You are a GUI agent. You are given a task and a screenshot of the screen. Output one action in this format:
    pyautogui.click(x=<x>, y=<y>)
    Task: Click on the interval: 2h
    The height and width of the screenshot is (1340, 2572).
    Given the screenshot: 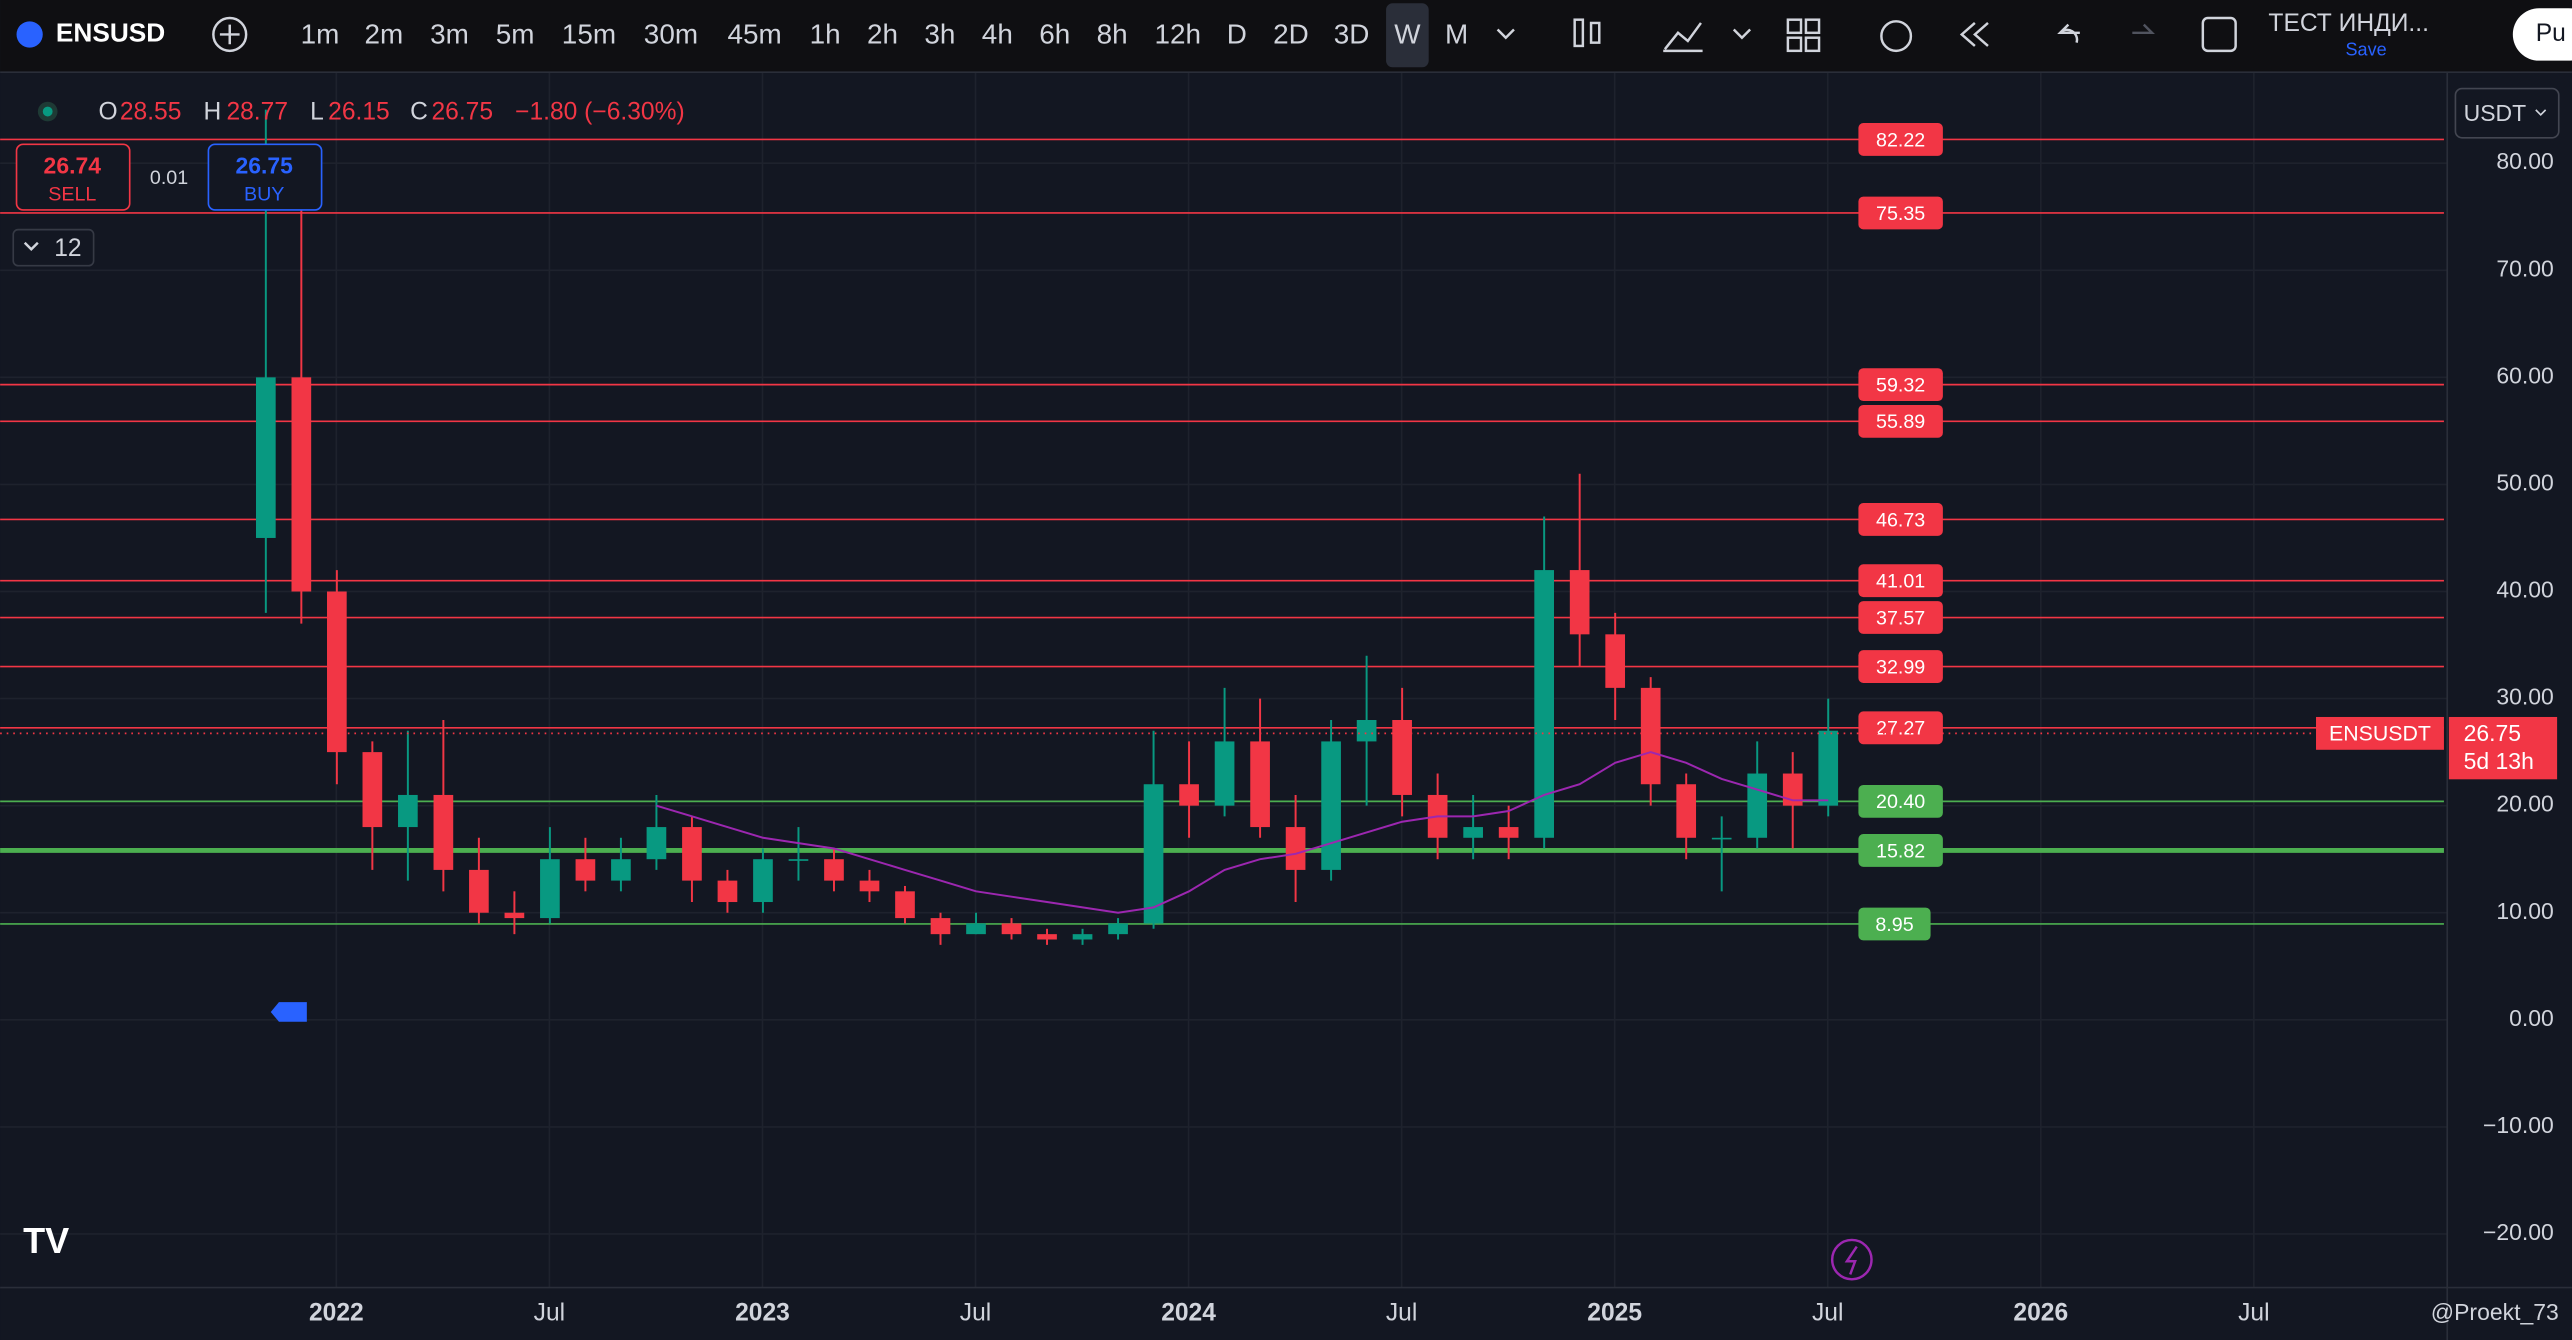 What is the action you would take?
    pyautogui.click(x=882, y=33)
    